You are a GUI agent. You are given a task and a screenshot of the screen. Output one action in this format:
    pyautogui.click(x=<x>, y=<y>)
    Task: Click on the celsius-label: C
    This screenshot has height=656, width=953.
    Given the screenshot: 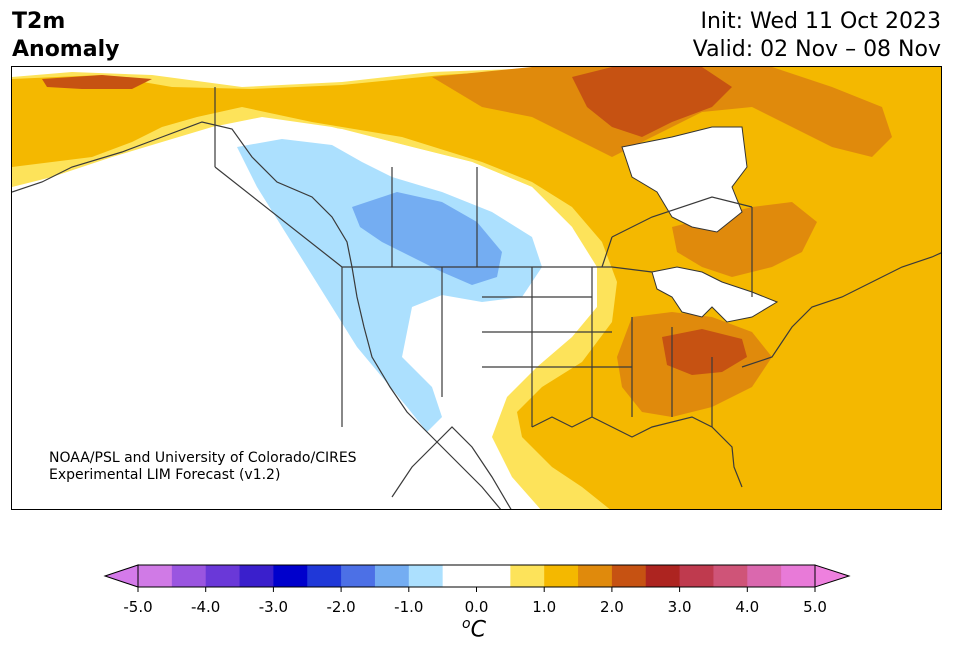 What is the action you would take?
    pyautogui.click(x=478, y=630)
    